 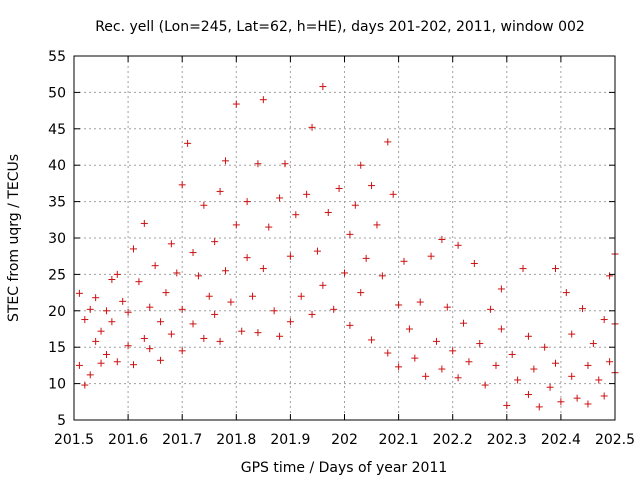 I want to click on x-tick-label: 202.5, so click(x=615, y=440).